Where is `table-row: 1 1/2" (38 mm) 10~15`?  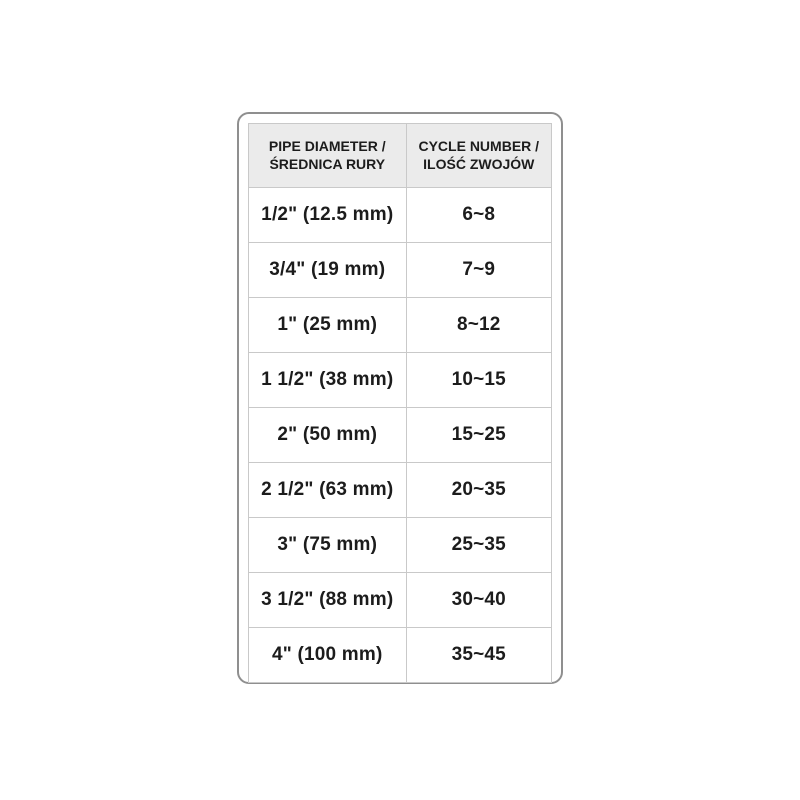
table-row: 1 1/2" (38 mm) 10~15 is located at coordinates (400, 380).